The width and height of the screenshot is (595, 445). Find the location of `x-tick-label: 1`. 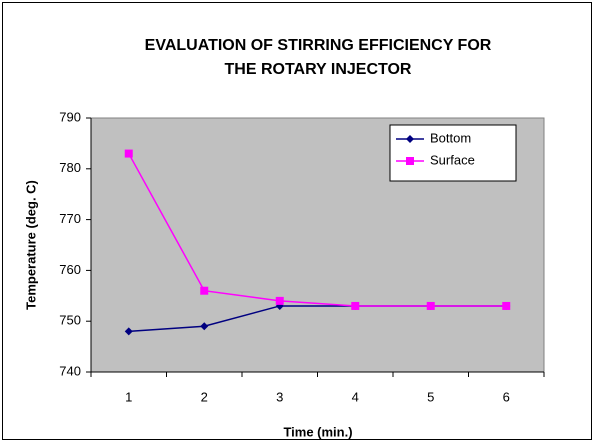

x-tick-label: 1 is located at coordinates (128, 396).